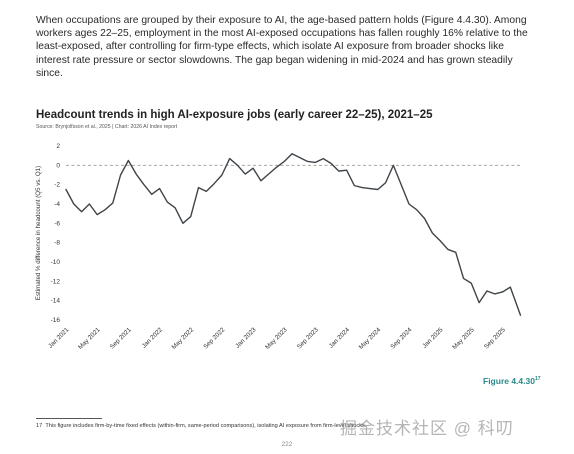 This screenshot has height=454, width=574. Describe the element at coordinates (308, 338) in the screenshot. I see `x-tick-label: Sep 2023` at that location.